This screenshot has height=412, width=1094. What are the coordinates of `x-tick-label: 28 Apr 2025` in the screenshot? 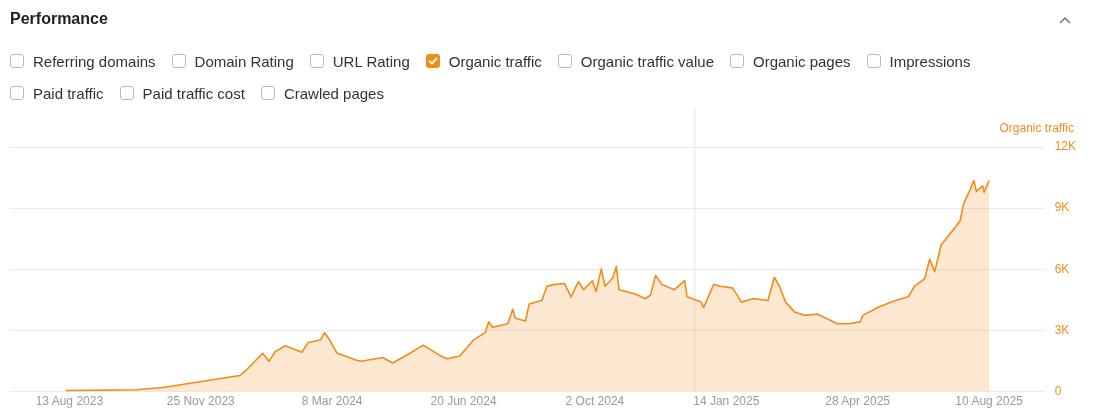 It's located at (858, 401).